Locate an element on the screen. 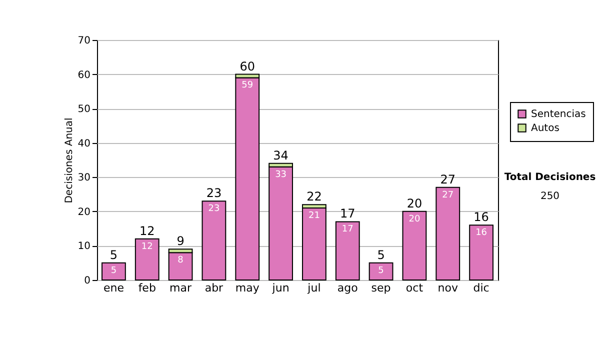  x-tick-label: ene is located at coordinates (113, 288).